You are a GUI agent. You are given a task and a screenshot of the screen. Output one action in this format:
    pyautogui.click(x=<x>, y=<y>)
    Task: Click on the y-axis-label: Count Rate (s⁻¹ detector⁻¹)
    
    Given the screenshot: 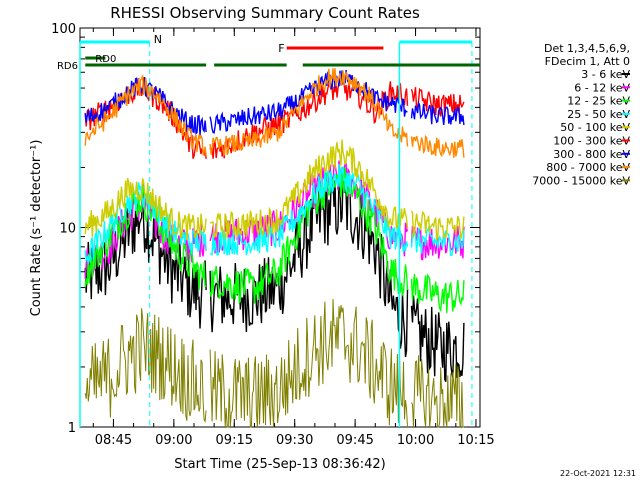 What is the action you would take?
    pyautogui.click(x=36, y=228)
    